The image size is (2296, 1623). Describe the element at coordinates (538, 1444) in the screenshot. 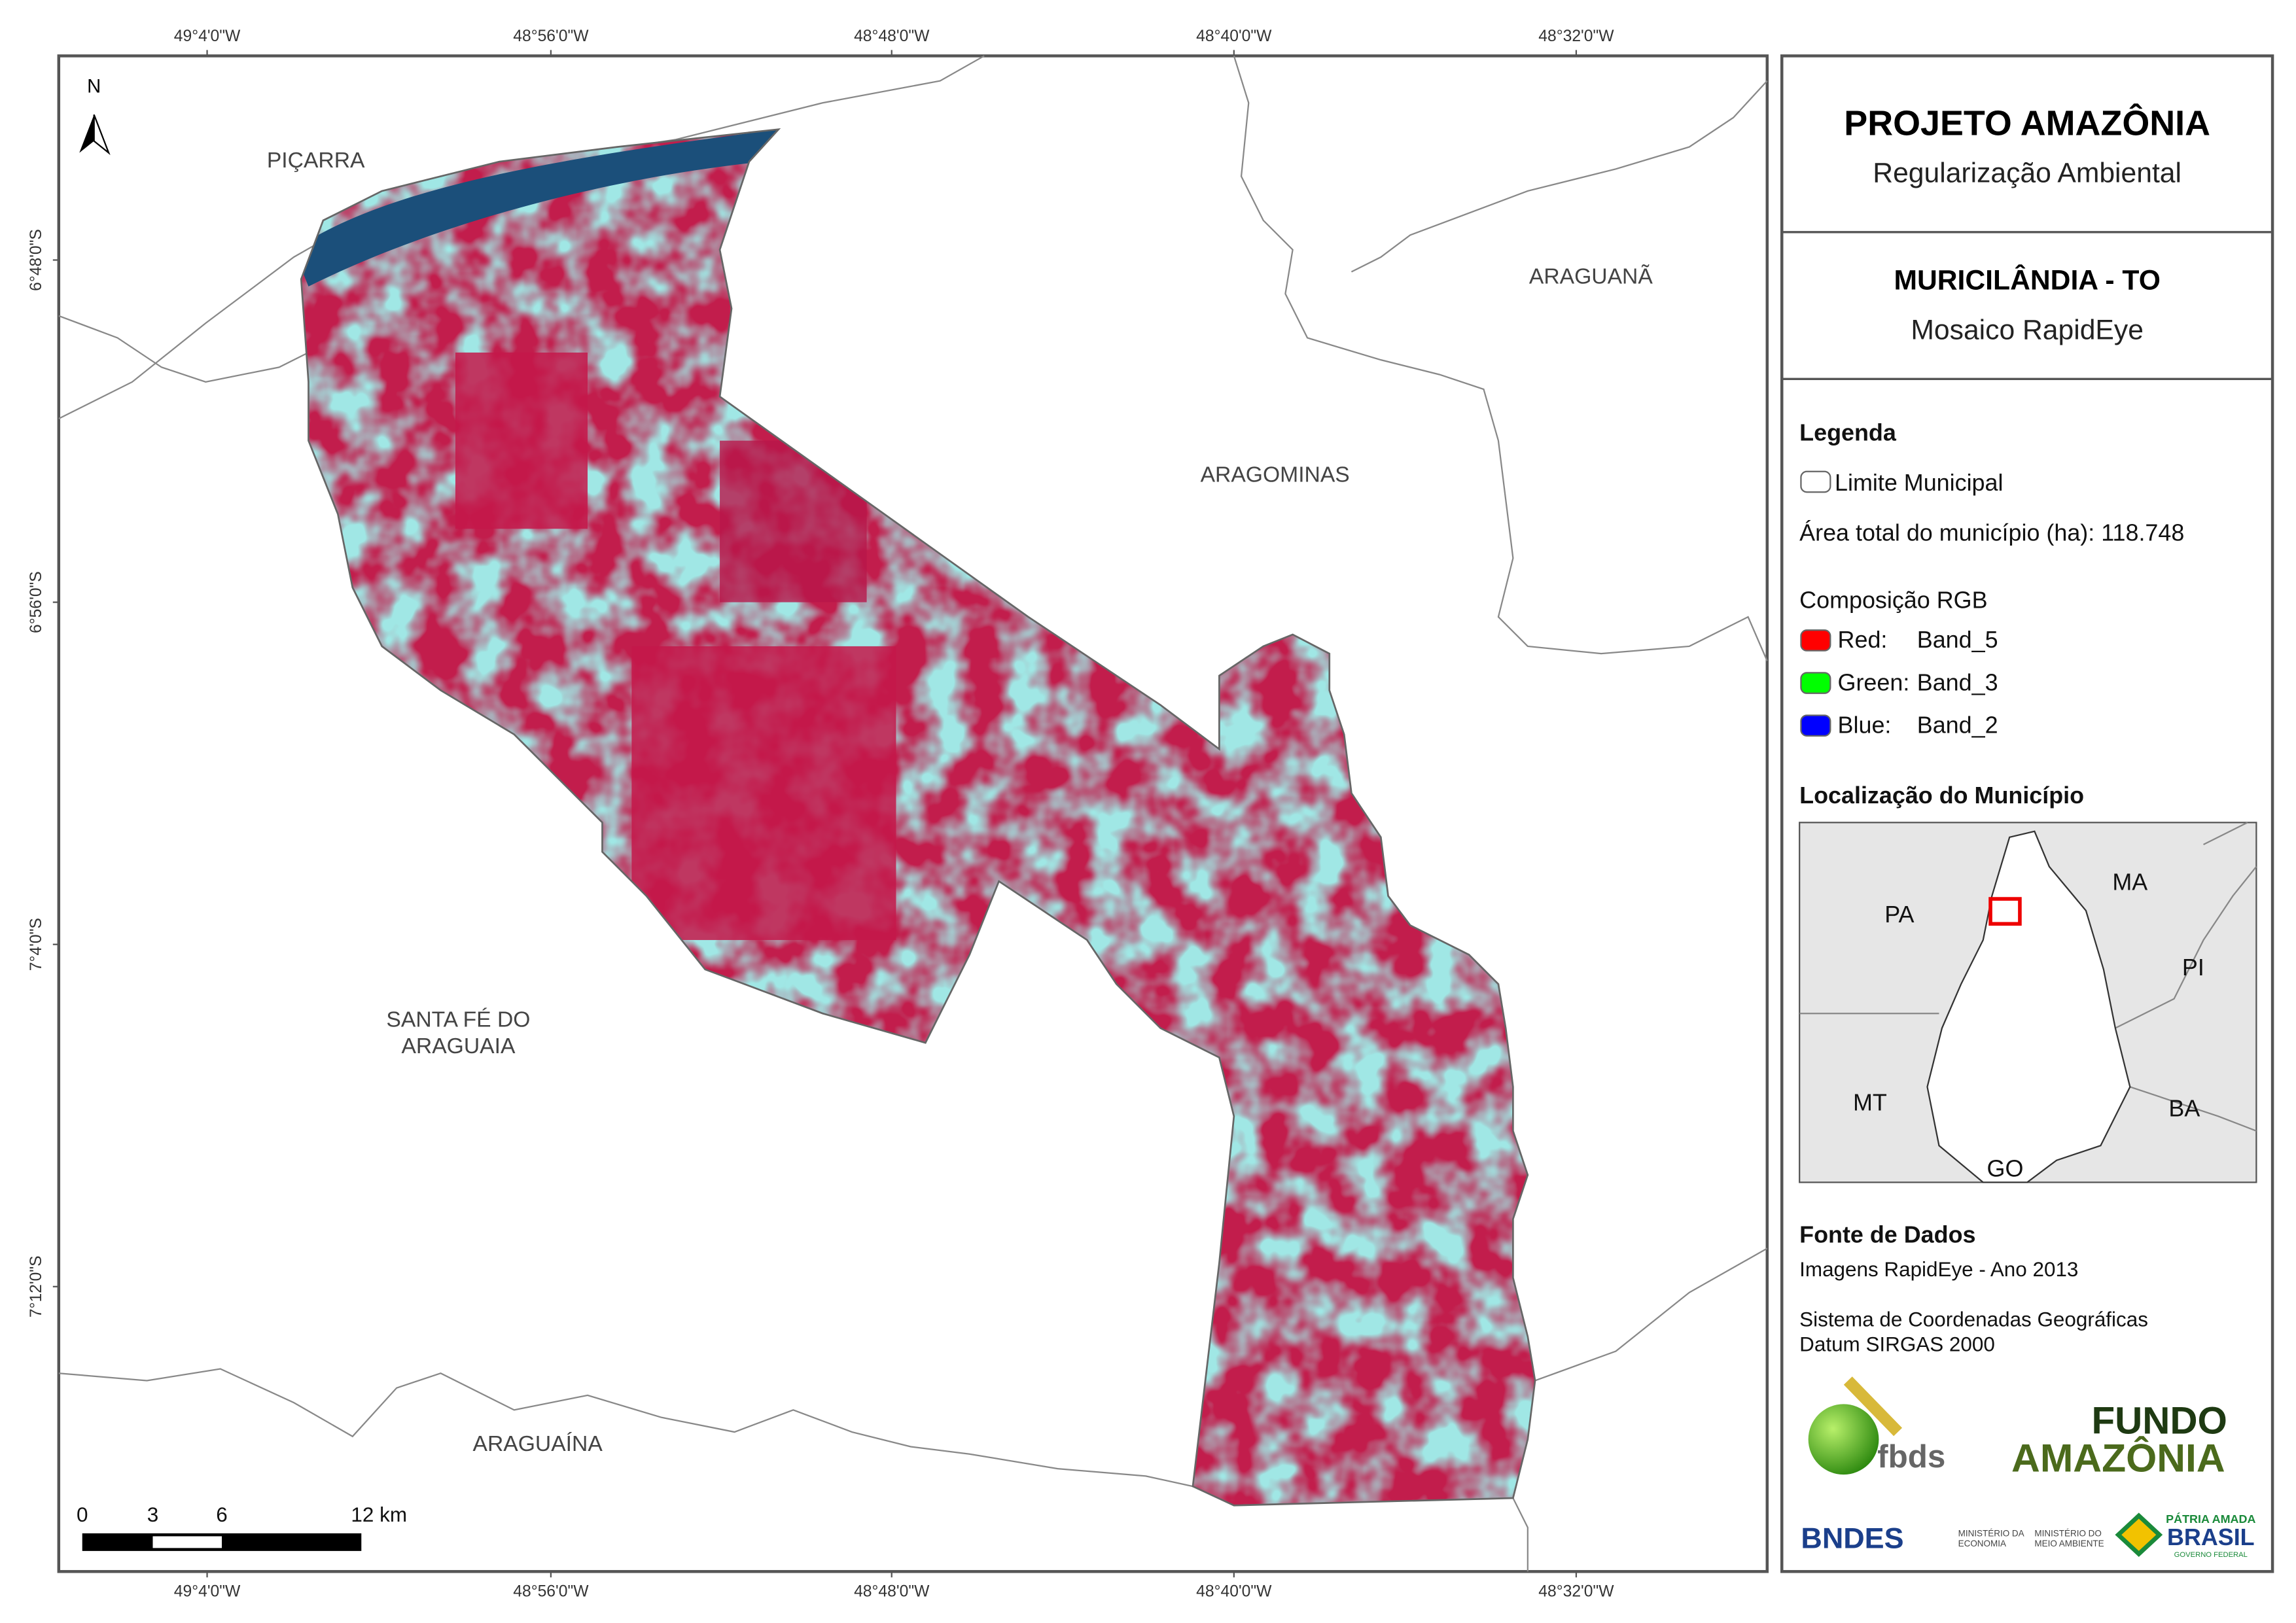

I see `place-label: ARAGUAÍNA` at that location.